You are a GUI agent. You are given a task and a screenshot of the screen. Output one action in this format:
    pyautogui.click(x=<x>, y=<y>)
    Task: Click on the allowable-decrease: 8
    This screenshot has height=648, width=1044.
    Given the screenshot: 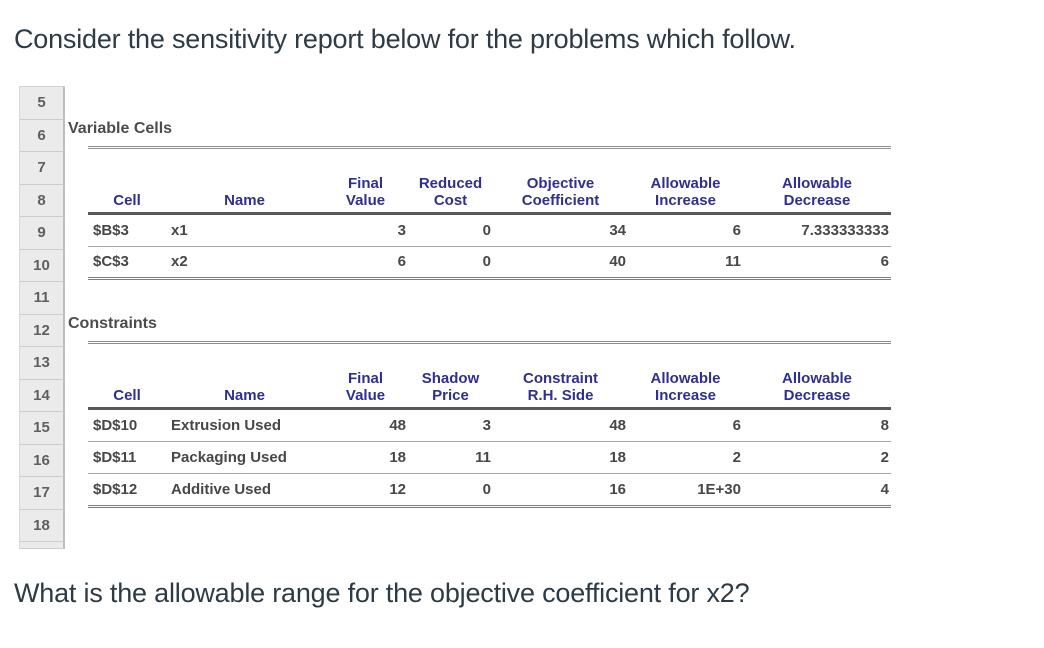 What is the action you would take?
    pyautogui.click(x=817, y=425)
    